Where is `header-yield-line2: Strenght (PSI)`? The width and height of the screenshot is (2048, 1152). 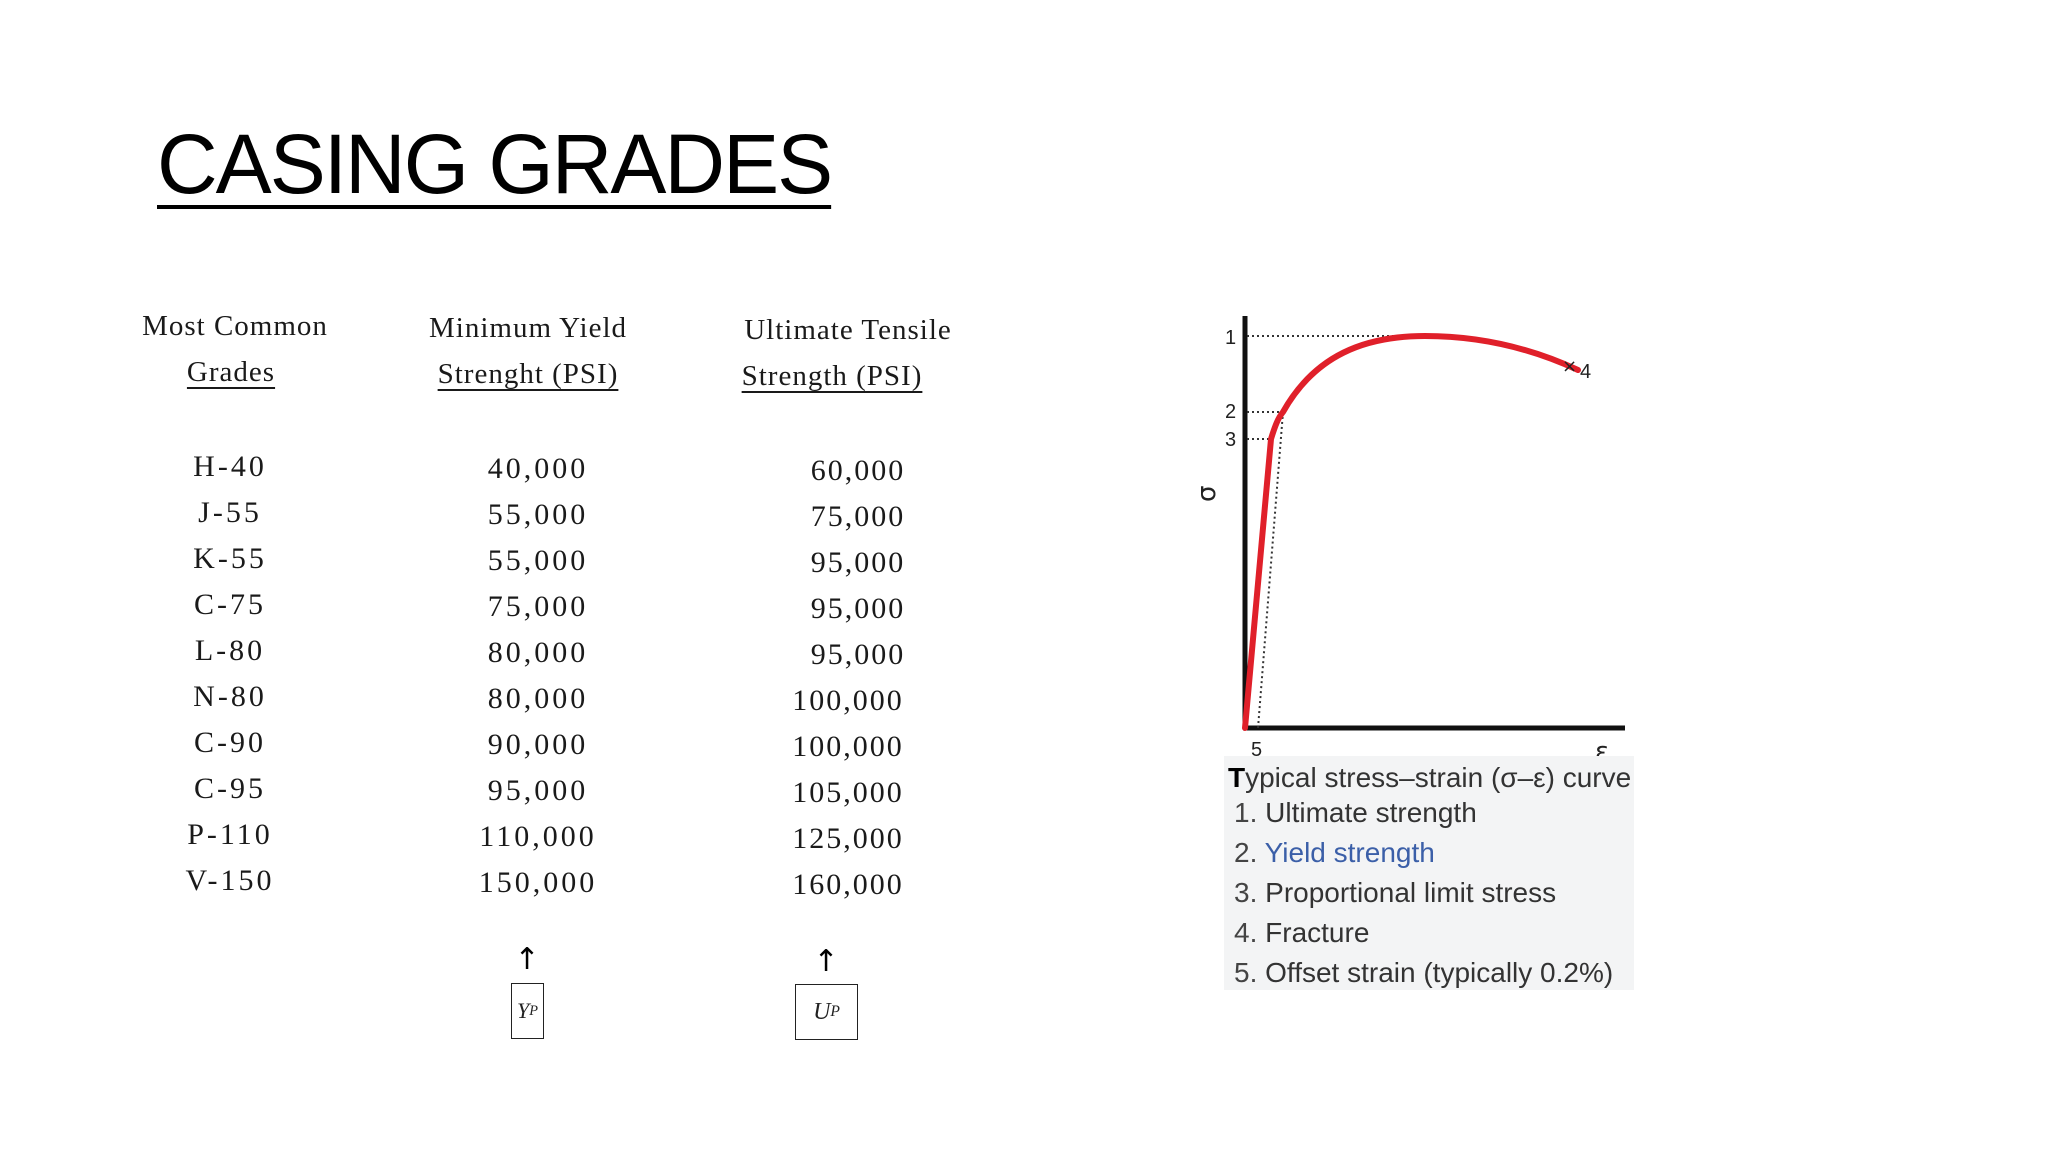 header-yield-line2: Strenght (PSI) is located at coordinates (528, 374).